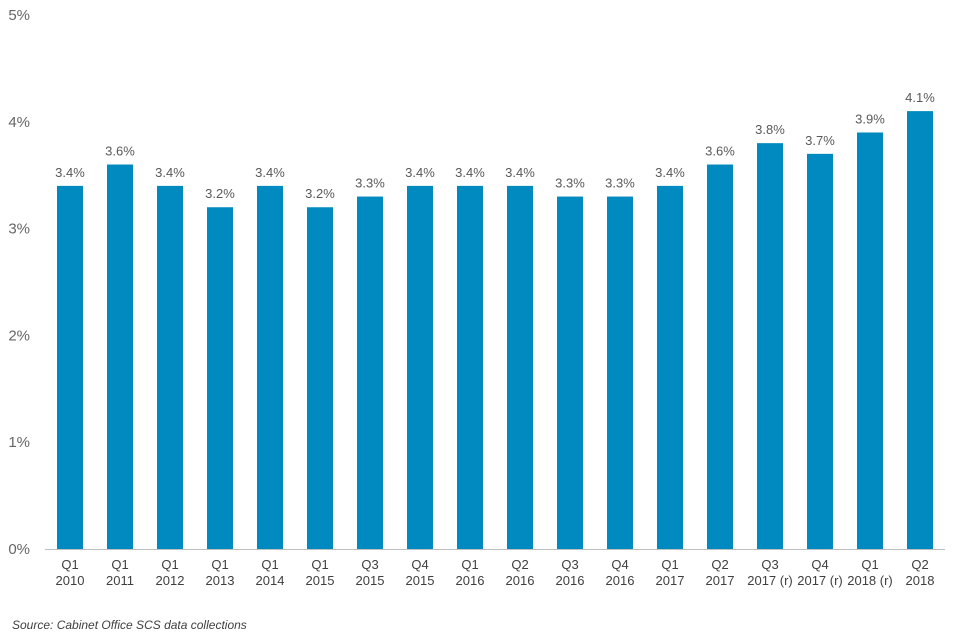 The image size is (960, 640). I want to click on x-tick-label: Q3 2015, so click(370, 572).